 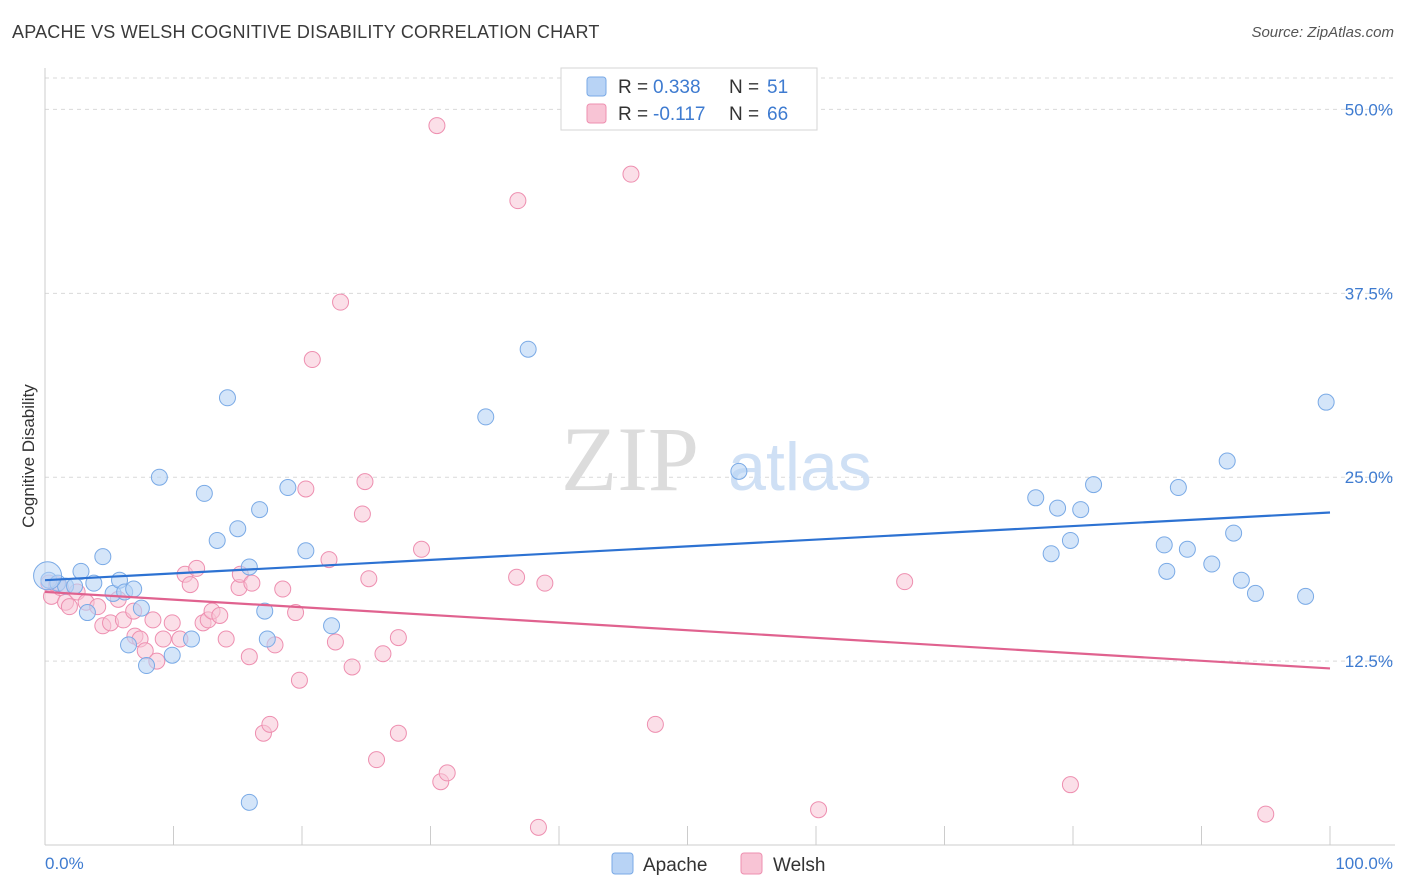 What do you see at coordinates (633, 114) in the screenshot?
I see `legend-r-label-1: R =` at bounding box center [633, 114].